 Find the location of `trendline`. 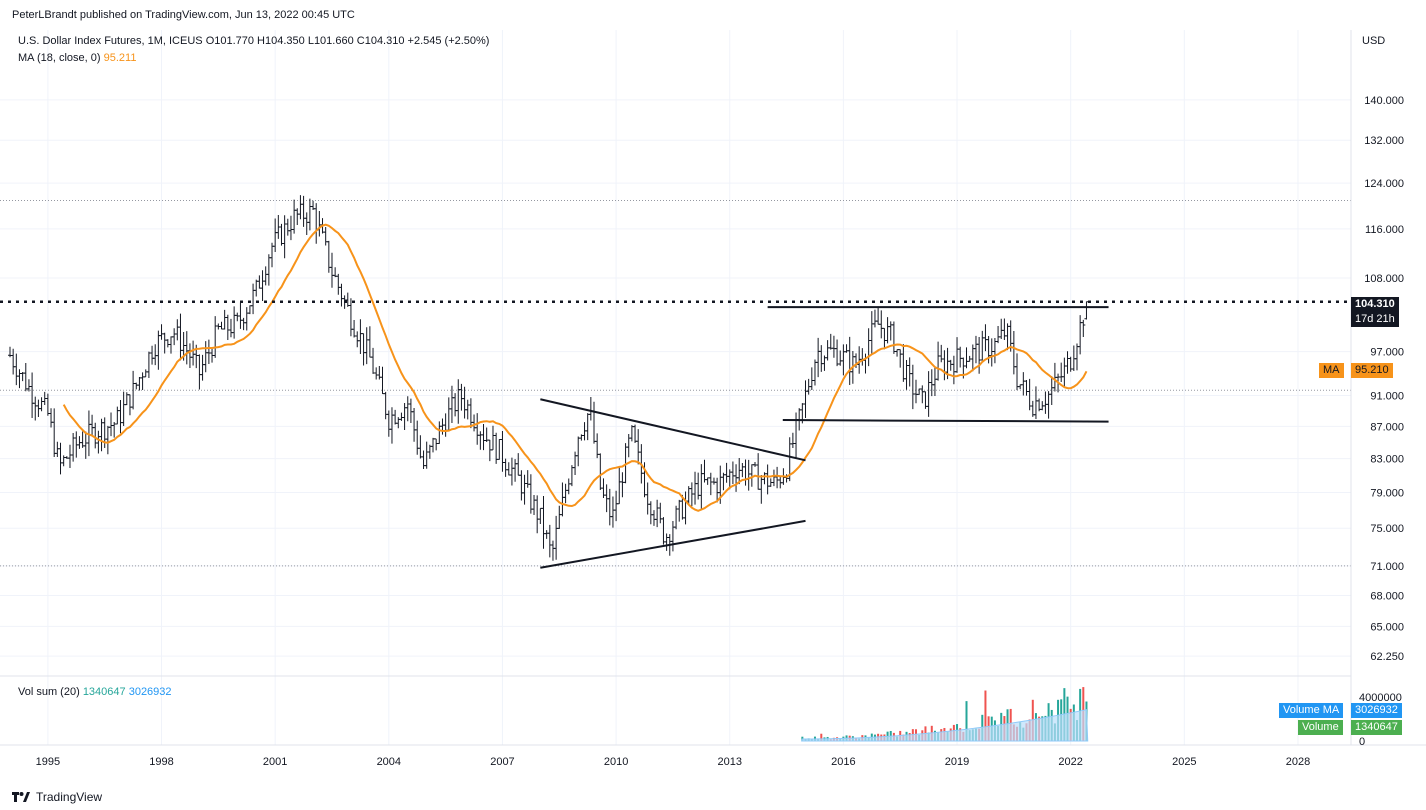

trendline is located at coordinates (945, 421).